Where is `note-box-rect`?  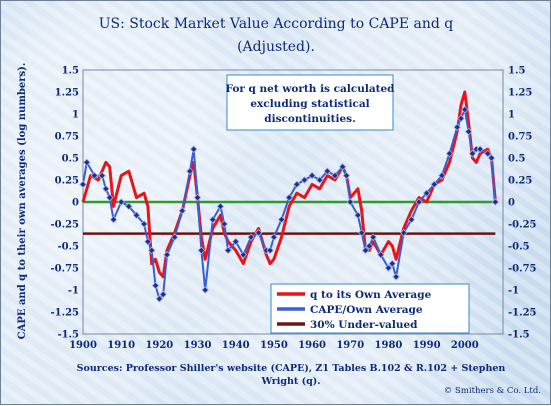
note-box-rect is located at coordinates (310, 102).